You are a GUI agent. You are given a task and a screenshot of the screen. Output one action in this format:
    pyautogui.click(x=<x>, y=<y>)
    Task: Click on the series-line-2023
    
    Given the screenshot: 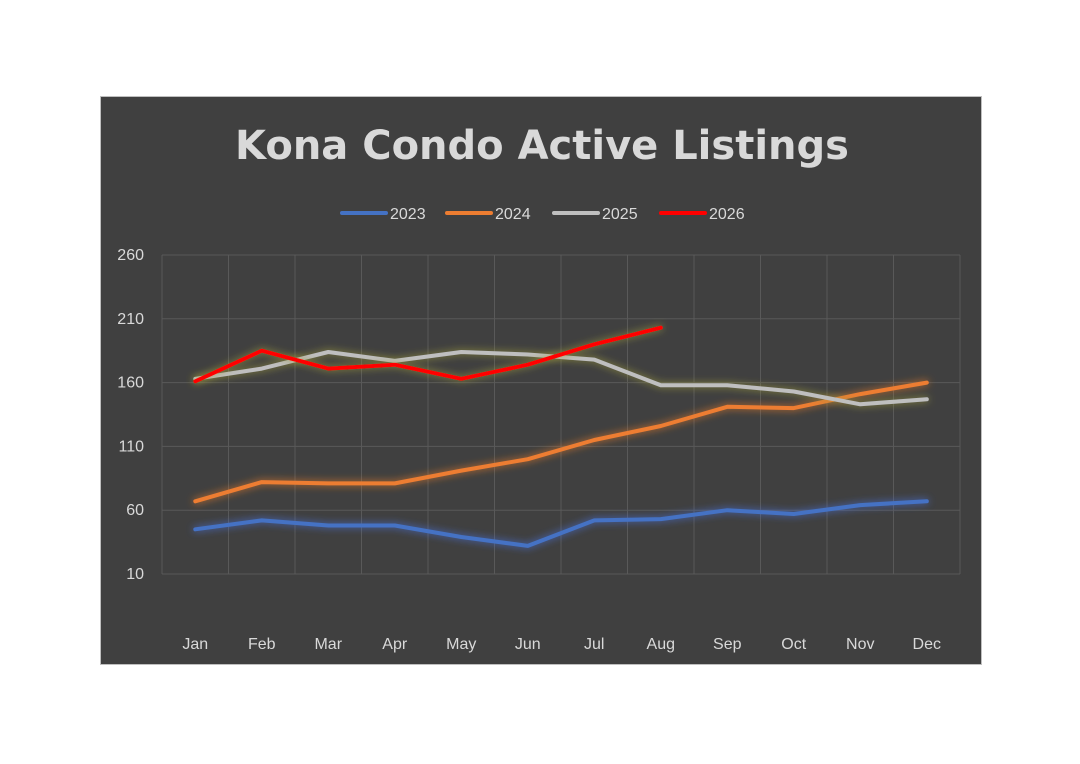 What is the action you would take?
    pyautogui.click(x=561, y=523)
    